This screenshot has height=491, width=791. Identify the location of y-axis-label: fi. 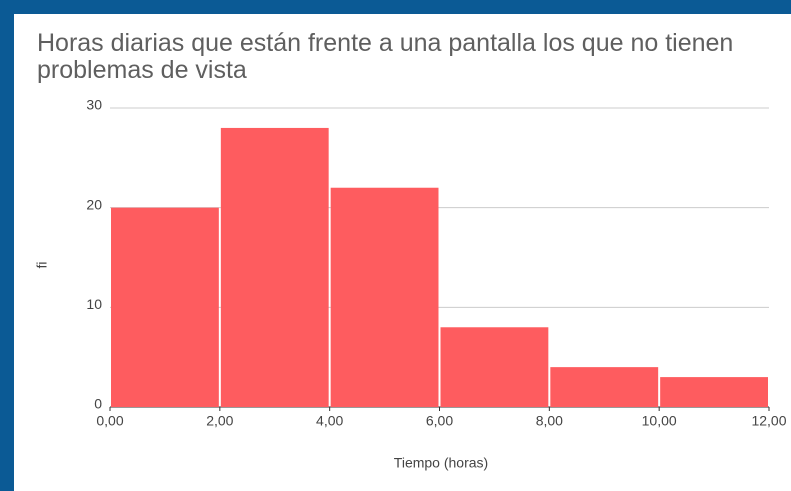
(42, 265).